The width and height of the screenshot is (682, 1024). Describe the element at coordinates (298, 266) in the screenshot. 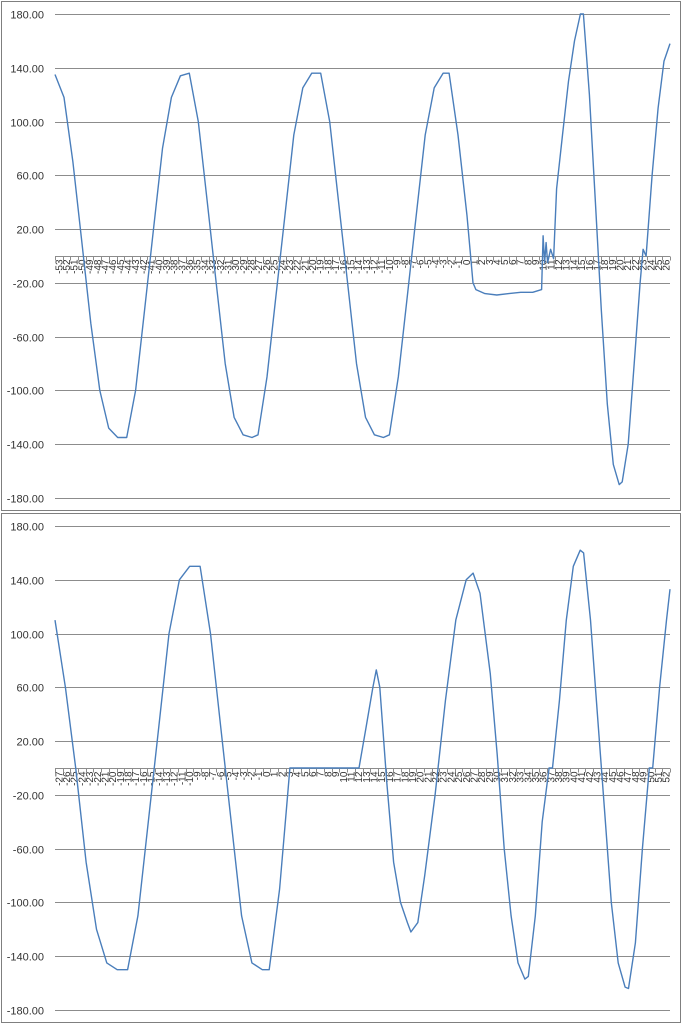

I see `x-tick-label: -22` at that location.